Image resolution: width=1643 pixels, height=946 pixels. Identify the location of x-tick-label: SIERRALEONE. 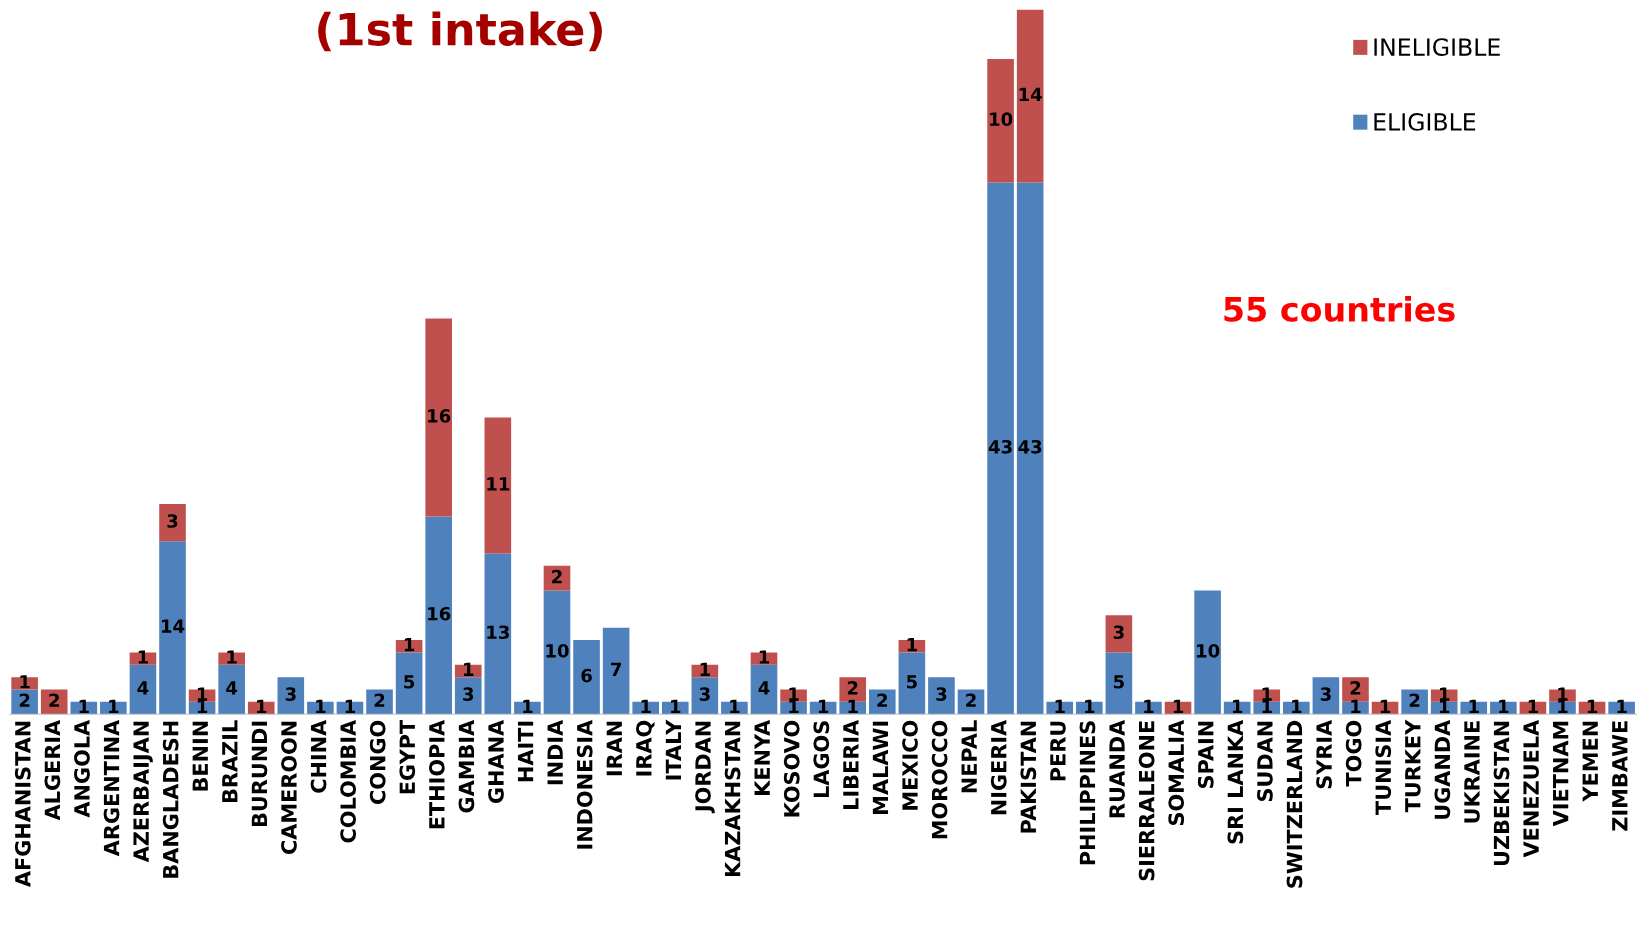
(1146, 801).